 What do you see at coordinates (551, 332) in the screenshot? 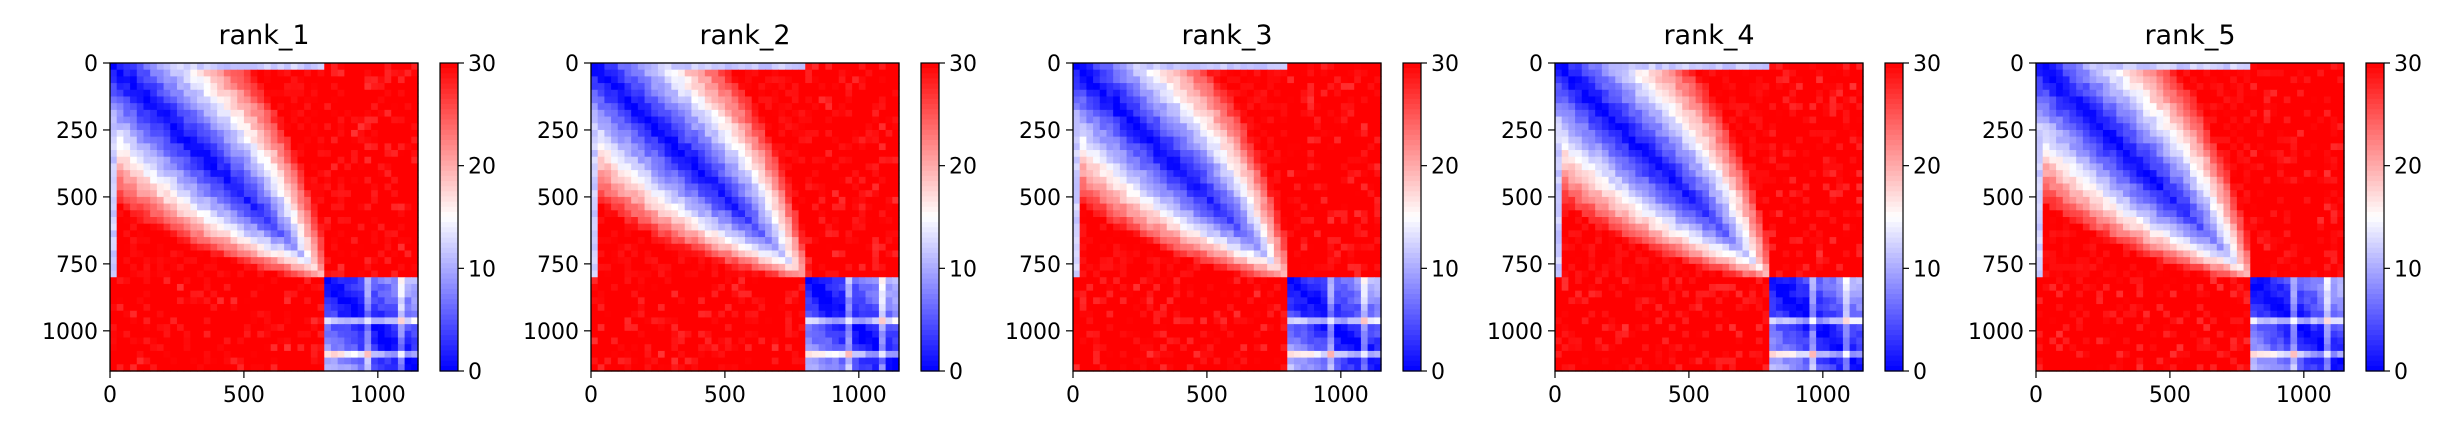
I see `y-tick-label: 1000` at bounding box center [551, 332].